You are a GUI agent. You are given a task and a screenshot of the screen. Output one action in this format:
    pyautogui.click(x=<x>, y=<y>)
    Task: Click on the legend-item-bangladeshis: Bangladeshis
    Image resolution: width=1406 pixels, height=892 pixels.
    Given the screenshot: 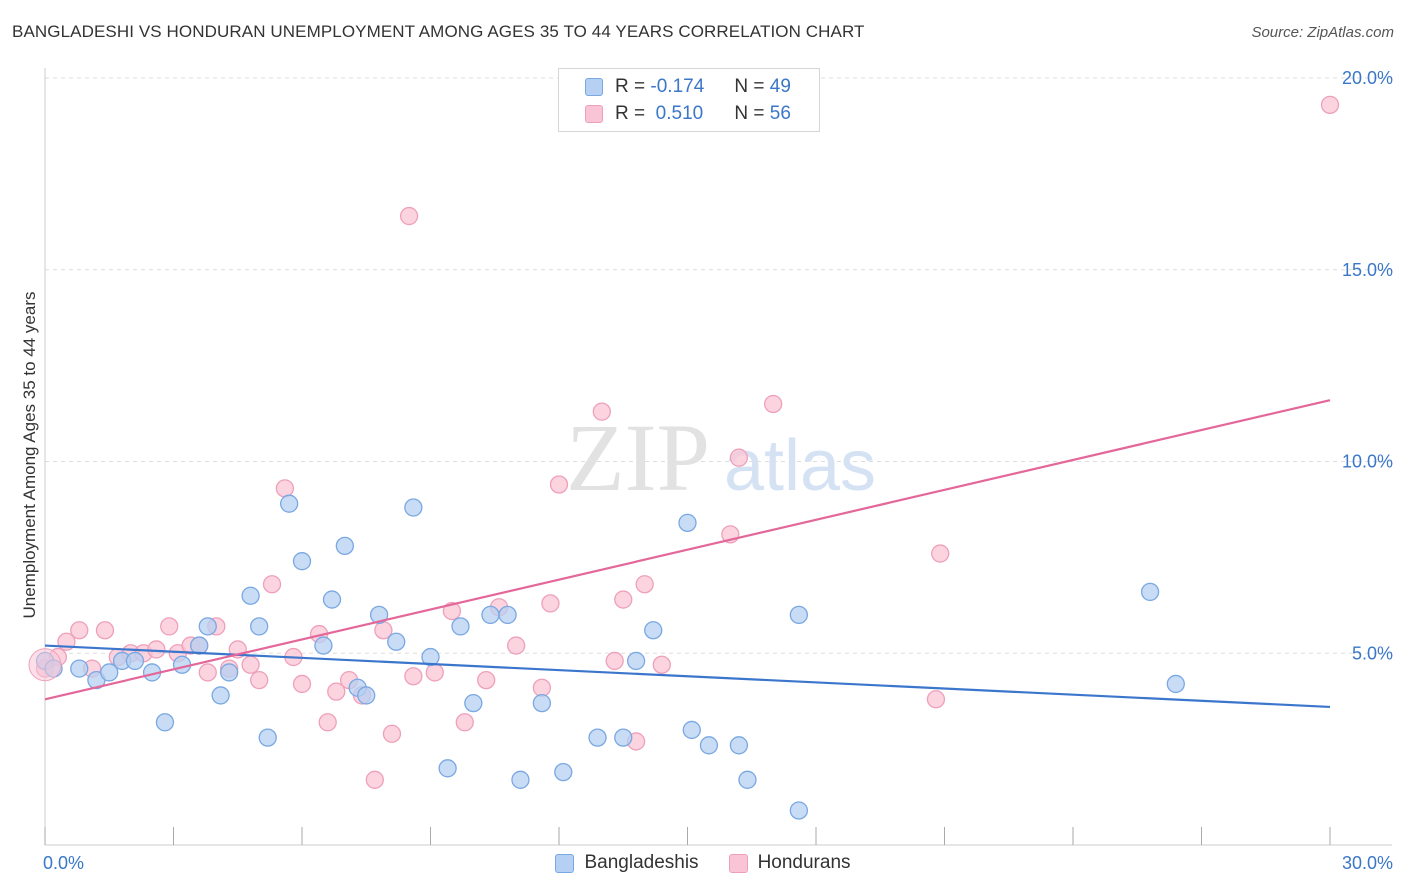 What is the action you would take?
    pyautogui.click(x=627, y=863)
    